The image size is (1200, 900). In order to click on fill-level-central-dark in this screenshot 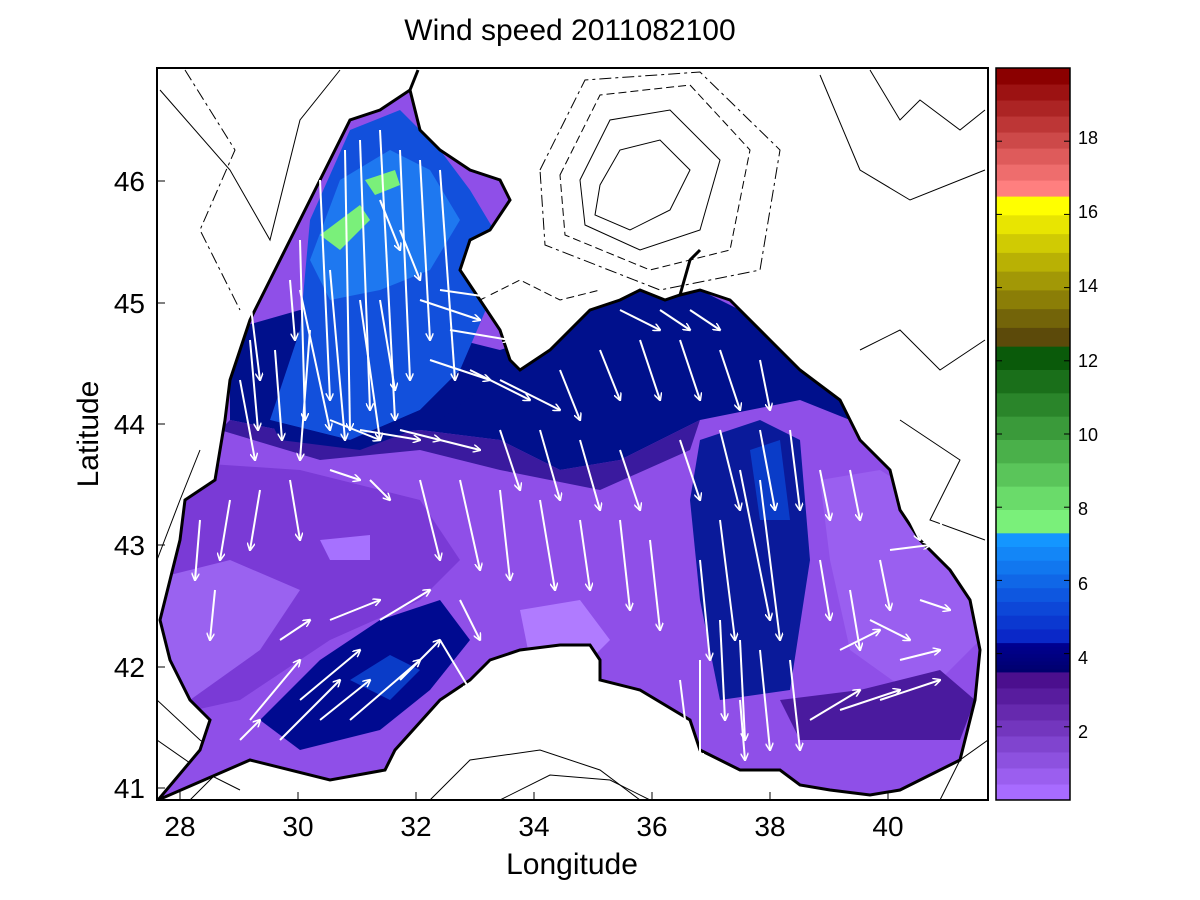, I will do `click(460, 455)`.